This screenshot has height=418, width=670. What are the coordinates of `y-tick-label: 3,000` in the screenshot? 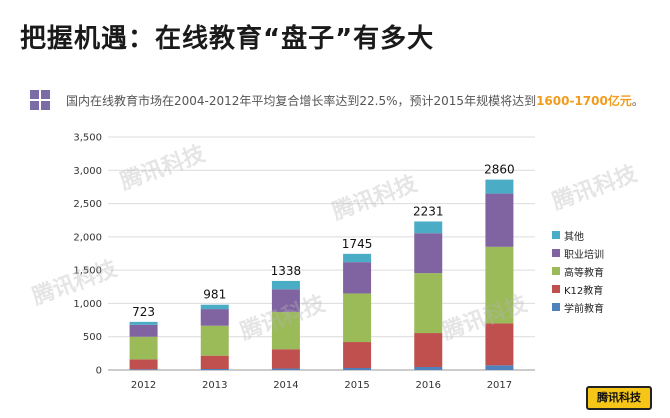 It's located at (87, 171).